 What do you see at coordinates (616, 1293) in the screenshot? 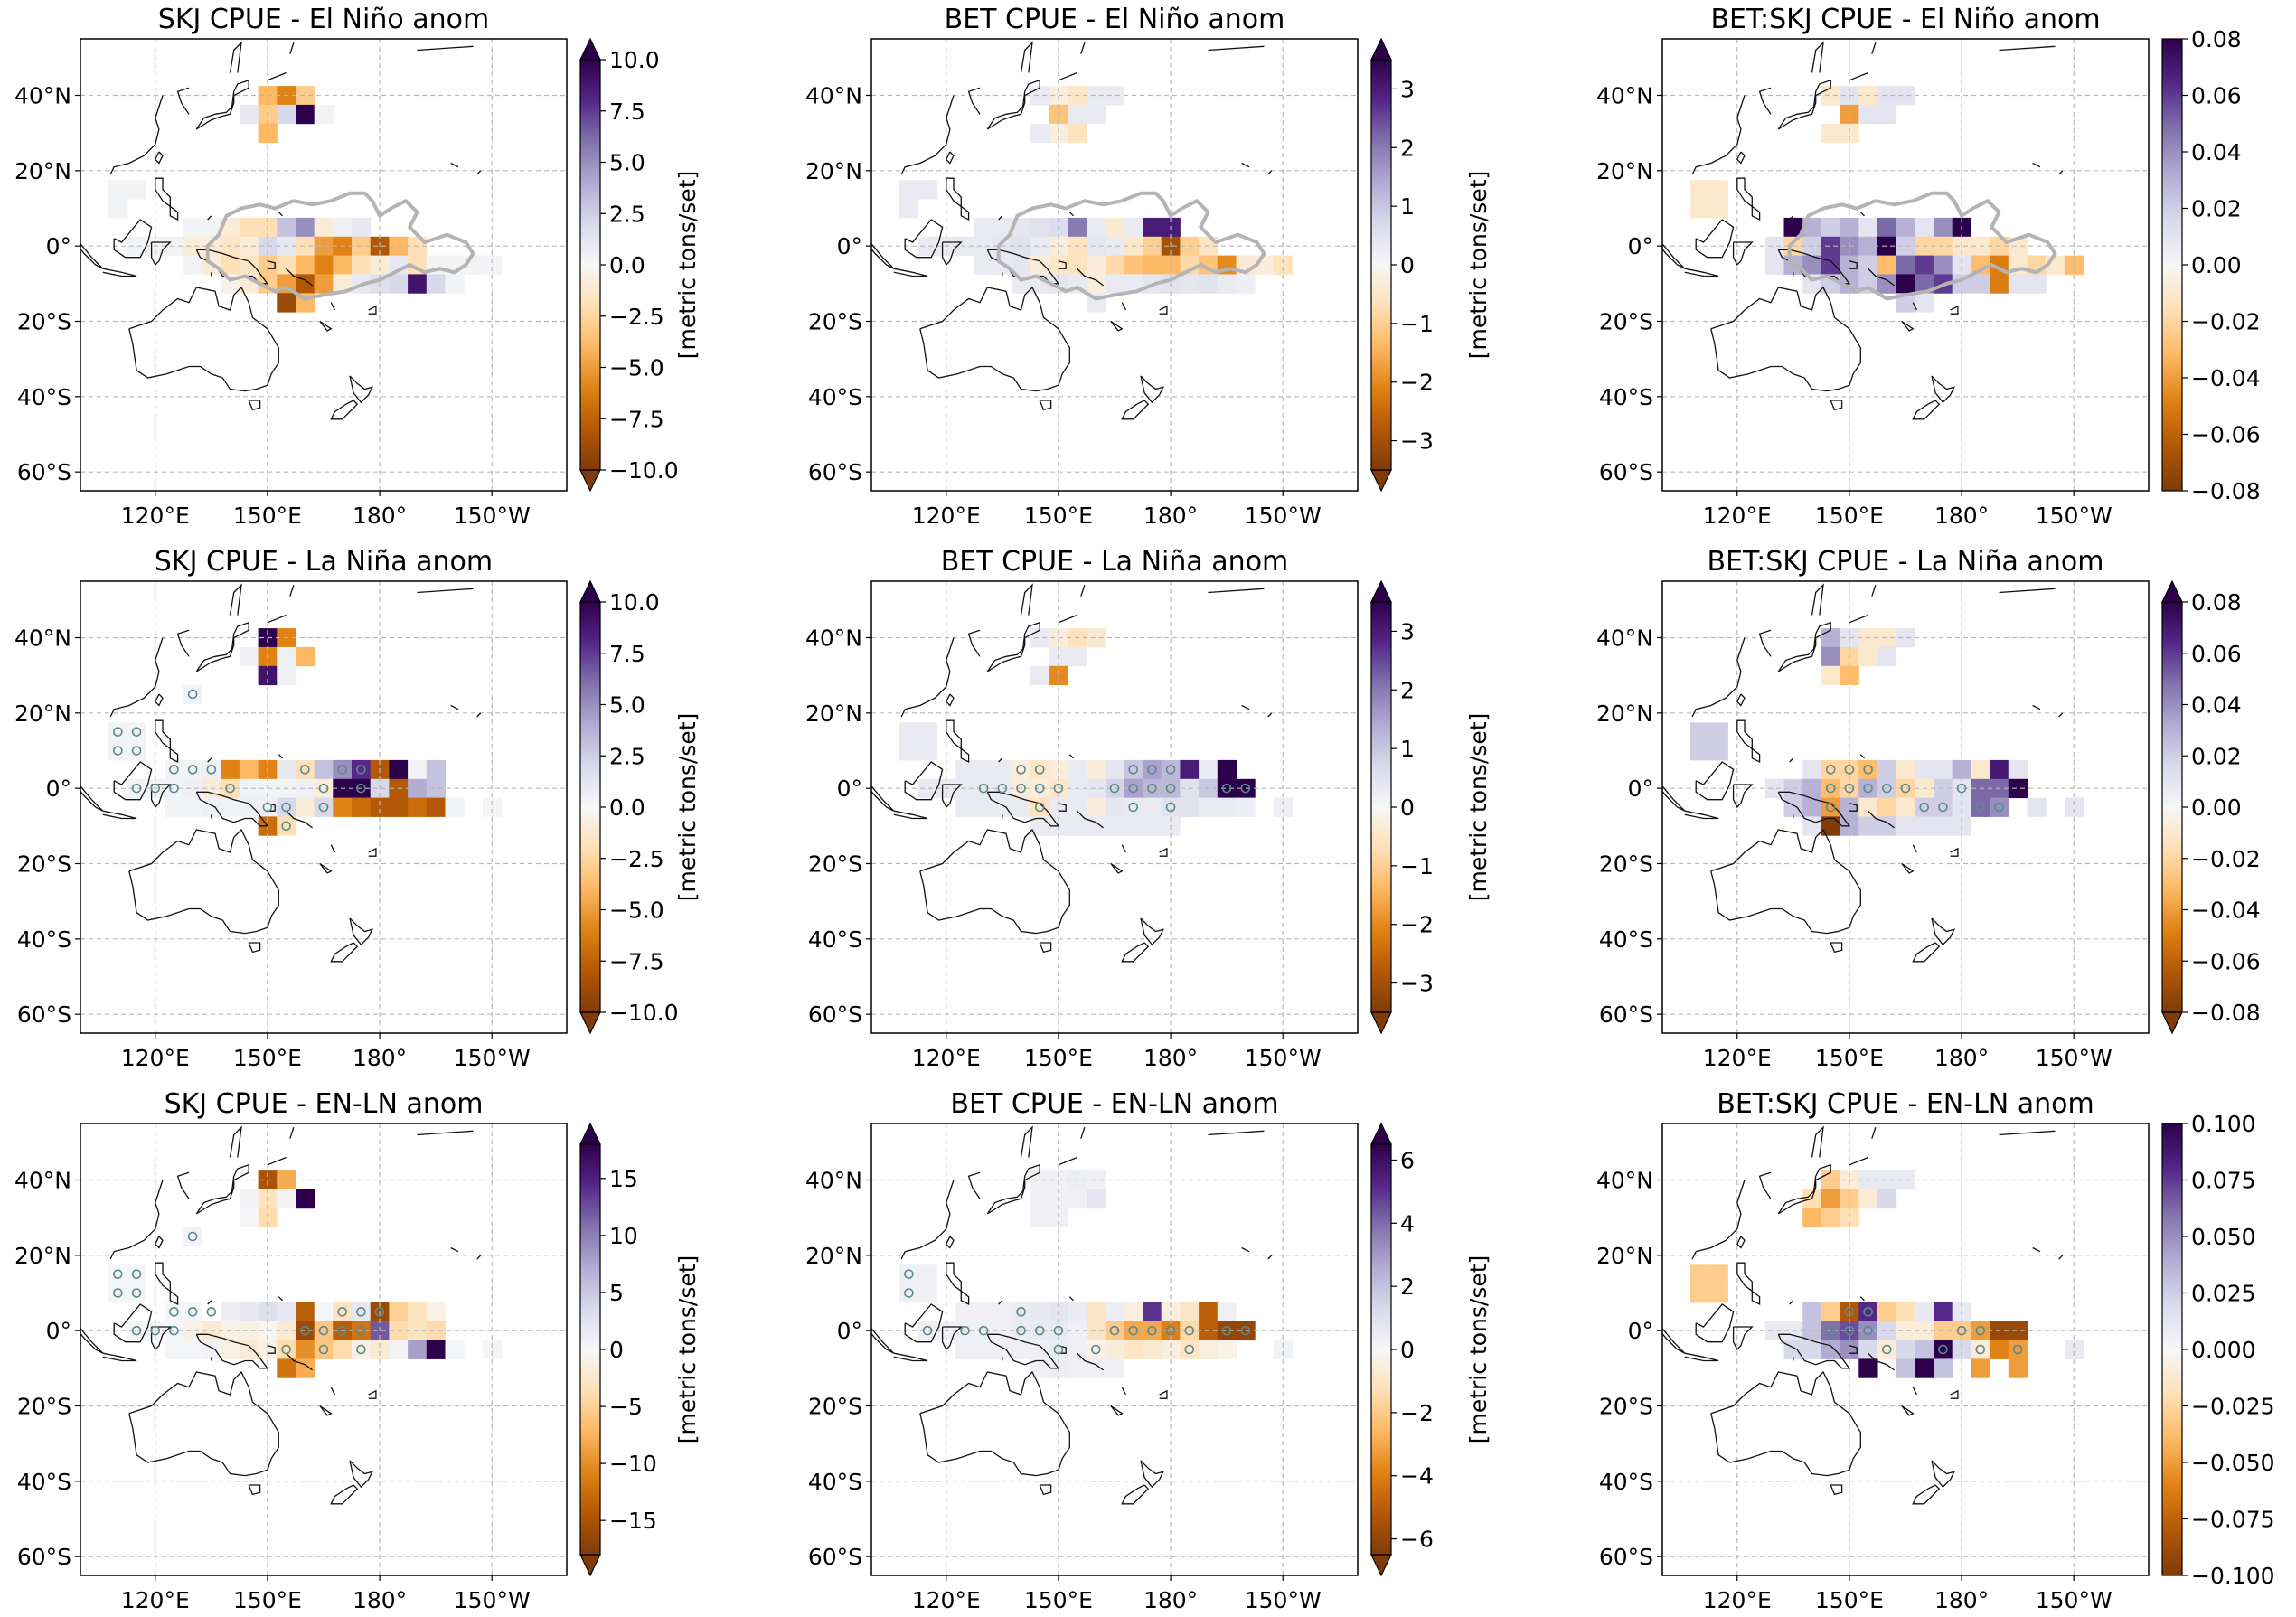
I see `colorbar-tick-label: 5` at bounding box center [616, 1293].